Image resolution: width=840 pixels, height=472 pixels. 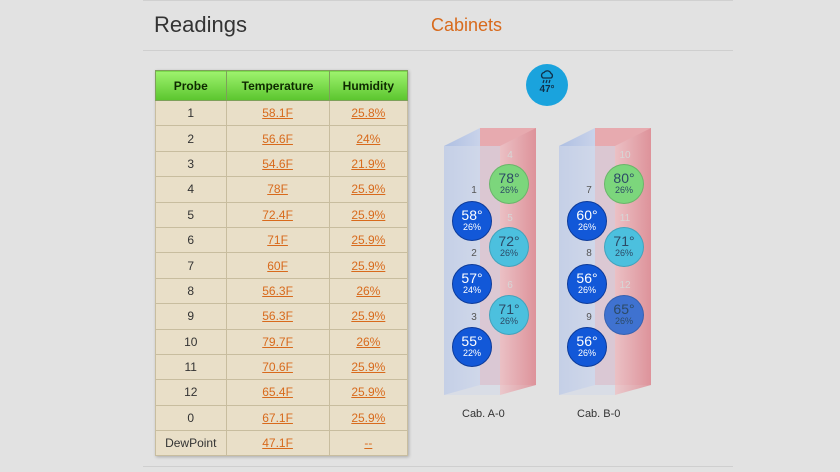 What do you see at coordinates (191, 265) in the screenshot?
I see `probe-cell: 7` at bounding box center [191, 265].